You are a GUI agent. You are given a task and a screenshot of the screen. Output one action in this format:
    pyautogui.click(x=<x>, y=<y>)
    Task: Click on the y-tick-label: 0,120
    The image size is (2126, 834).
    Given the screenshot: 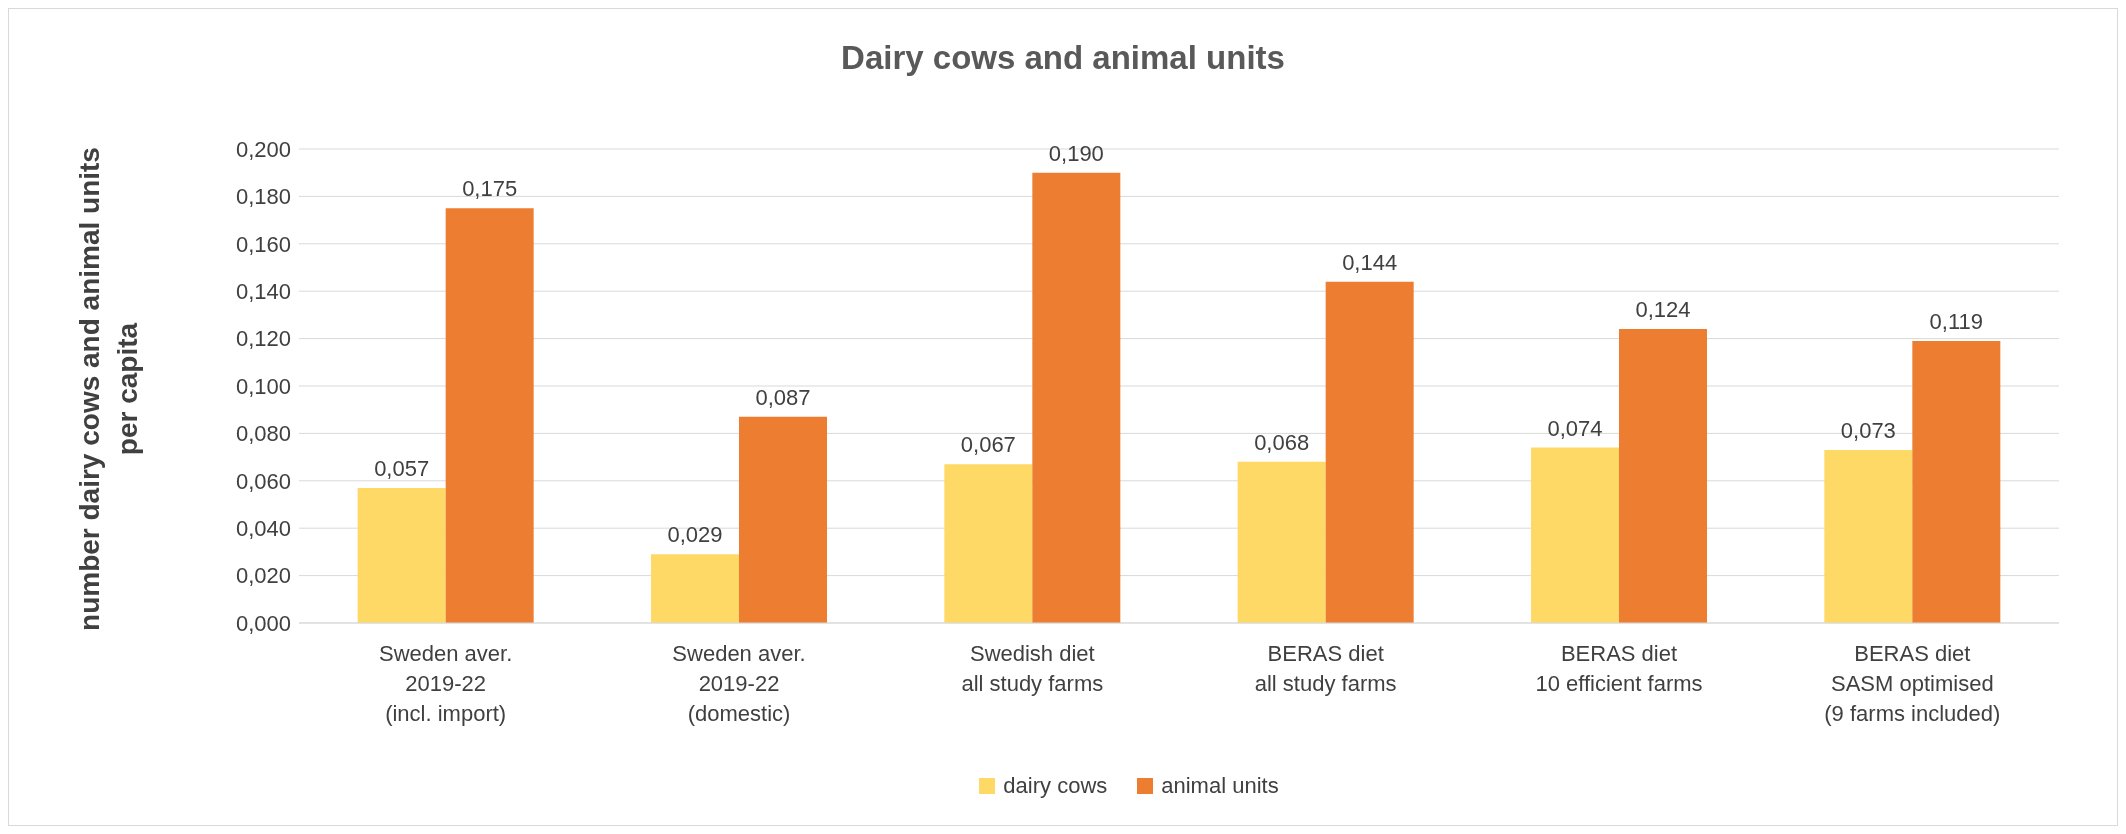 What is the action you would take?
    pyautogui.click(x=263, y=339)
    